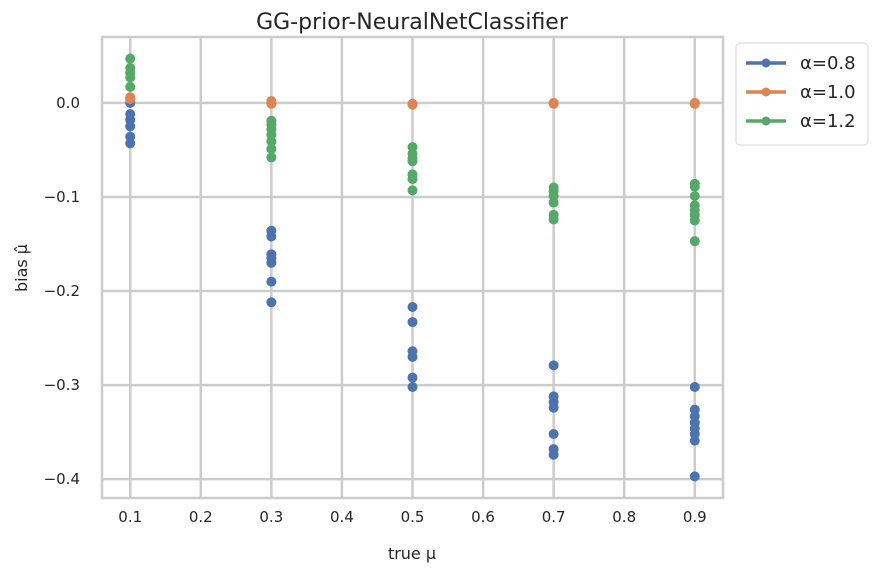 The image size is (882, 575). What do you see at coordinates (201, 517) in the screenshot?
I see `x-tick-label: 0.2` at bounding box center [201, 517].